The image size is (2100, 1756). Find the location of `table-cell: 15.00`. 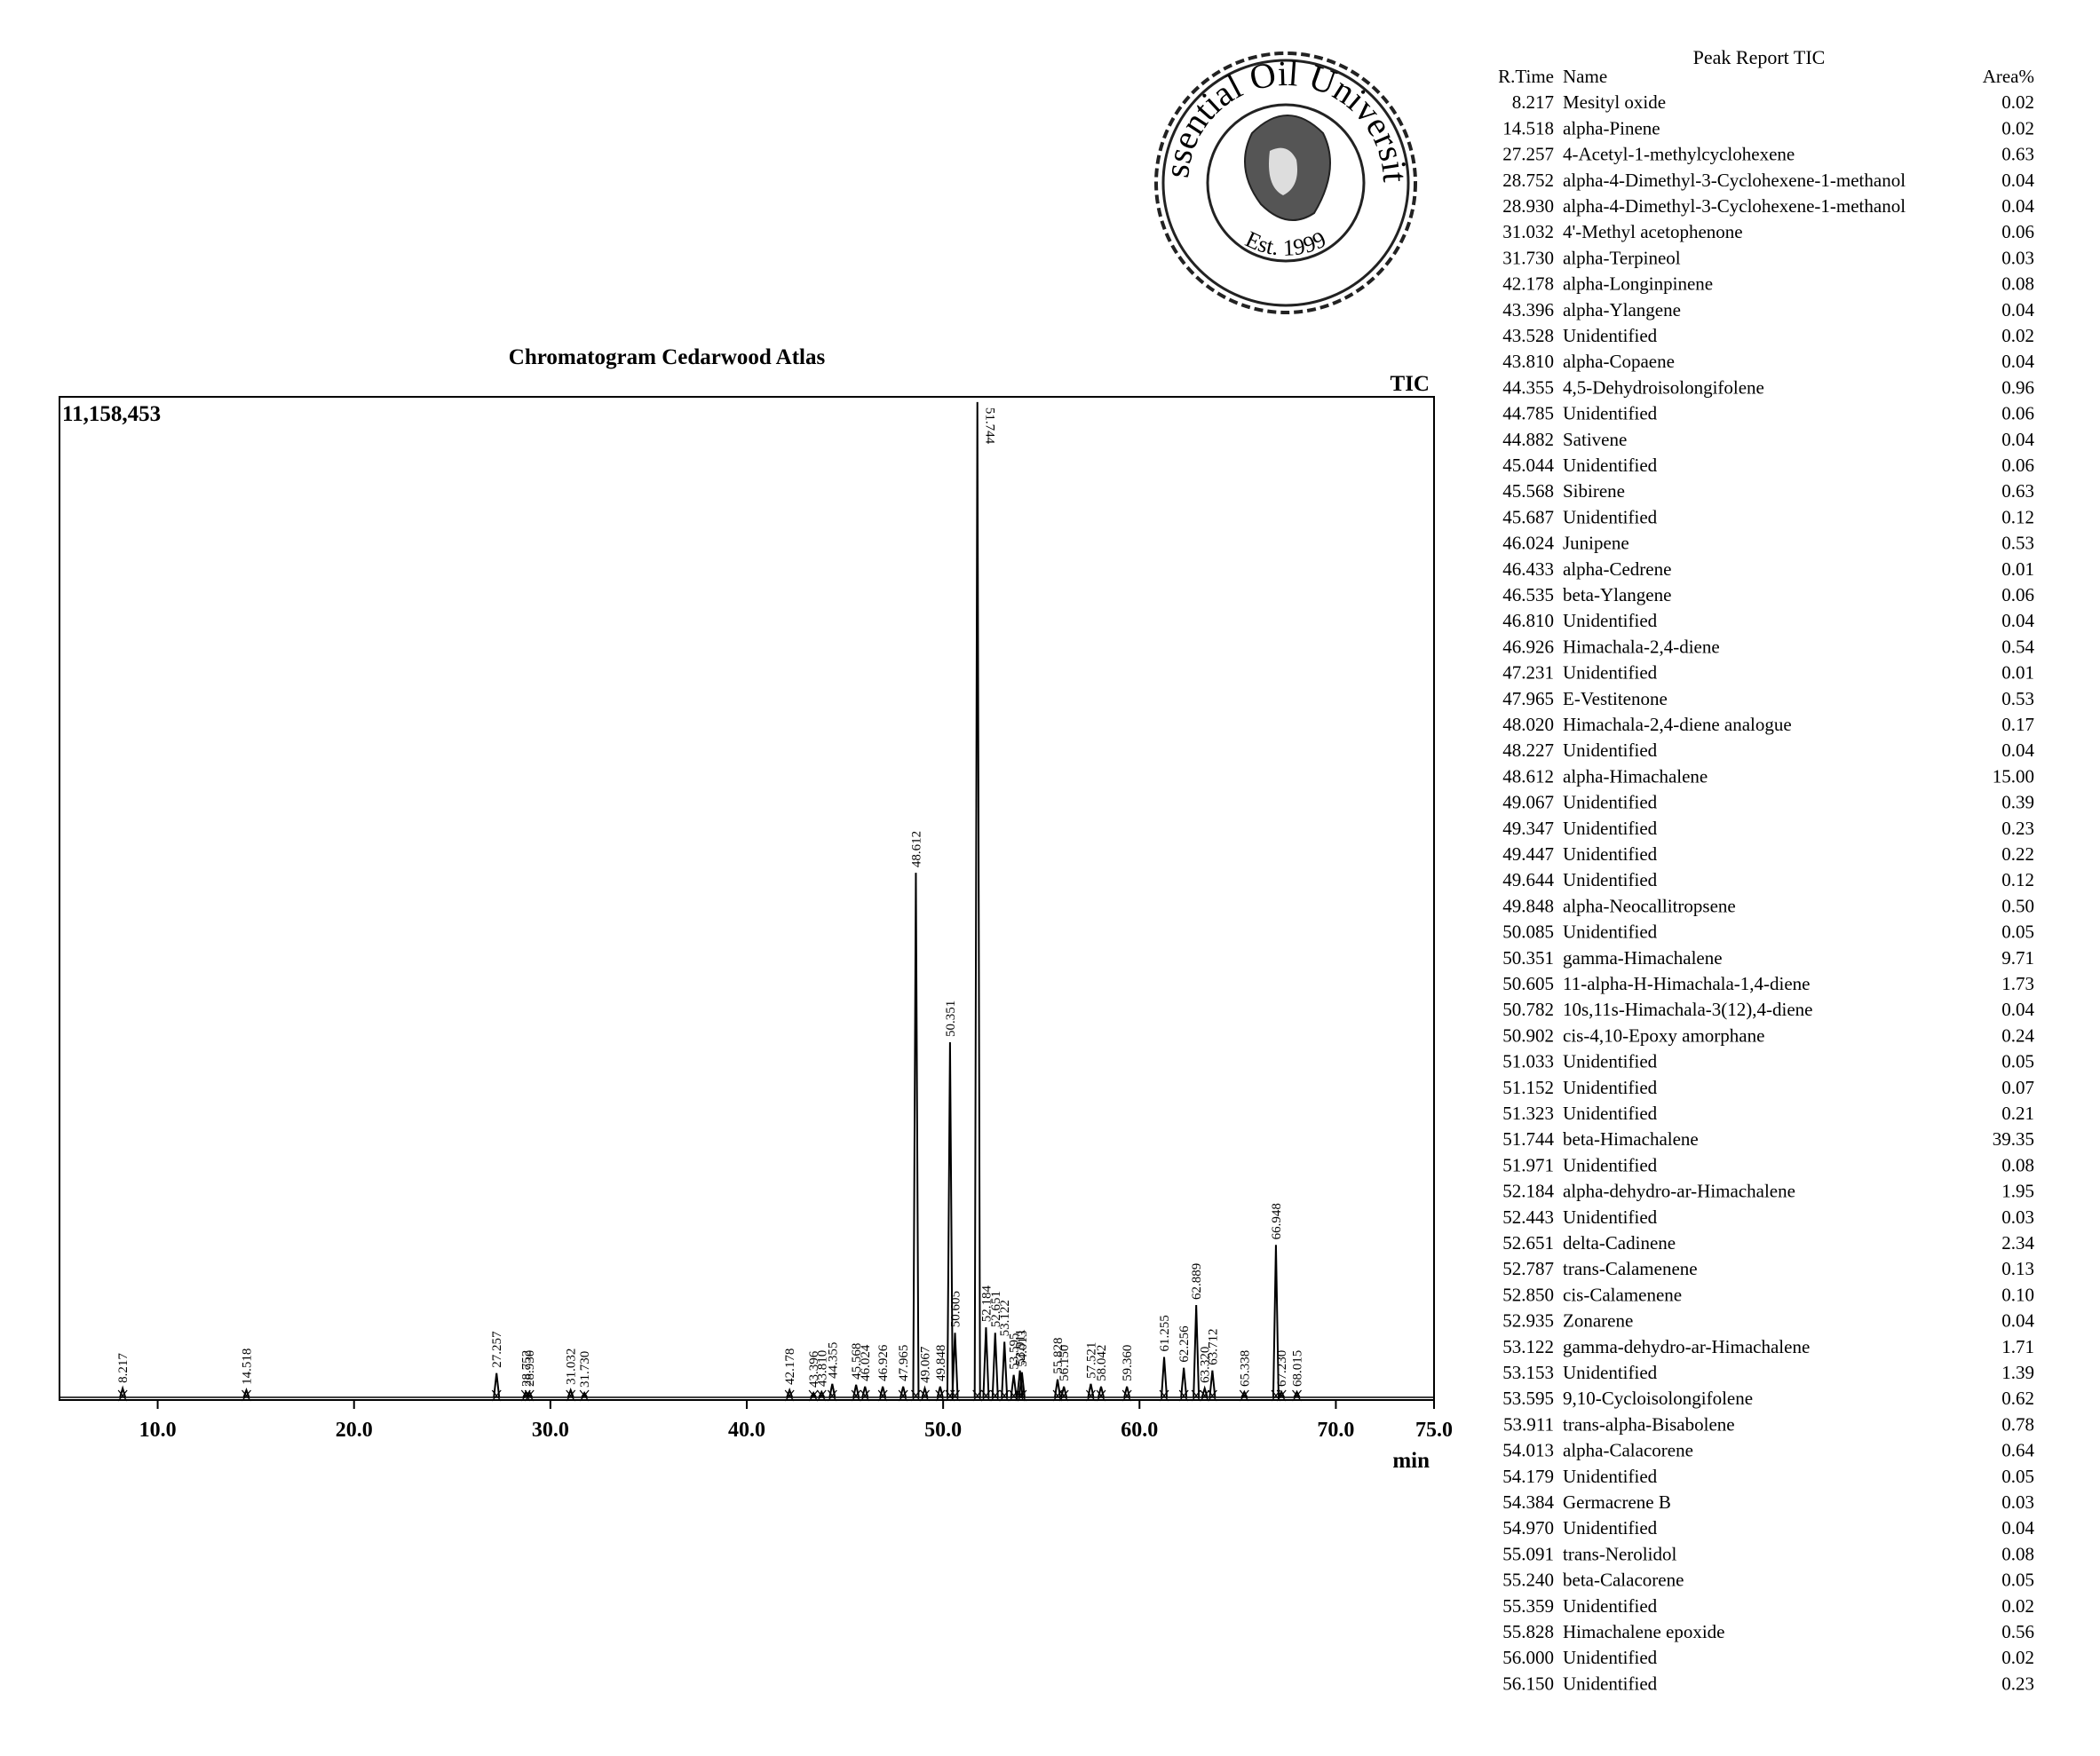

table-cell: 15.00 is located at coordinates (2013, 776).